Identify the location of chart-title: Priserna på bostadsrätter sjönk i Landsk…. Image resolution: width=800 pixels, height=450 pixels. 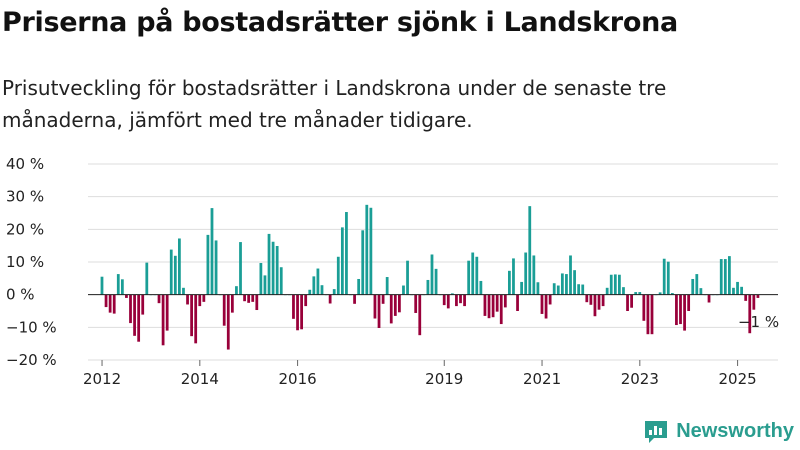
(340, 22).